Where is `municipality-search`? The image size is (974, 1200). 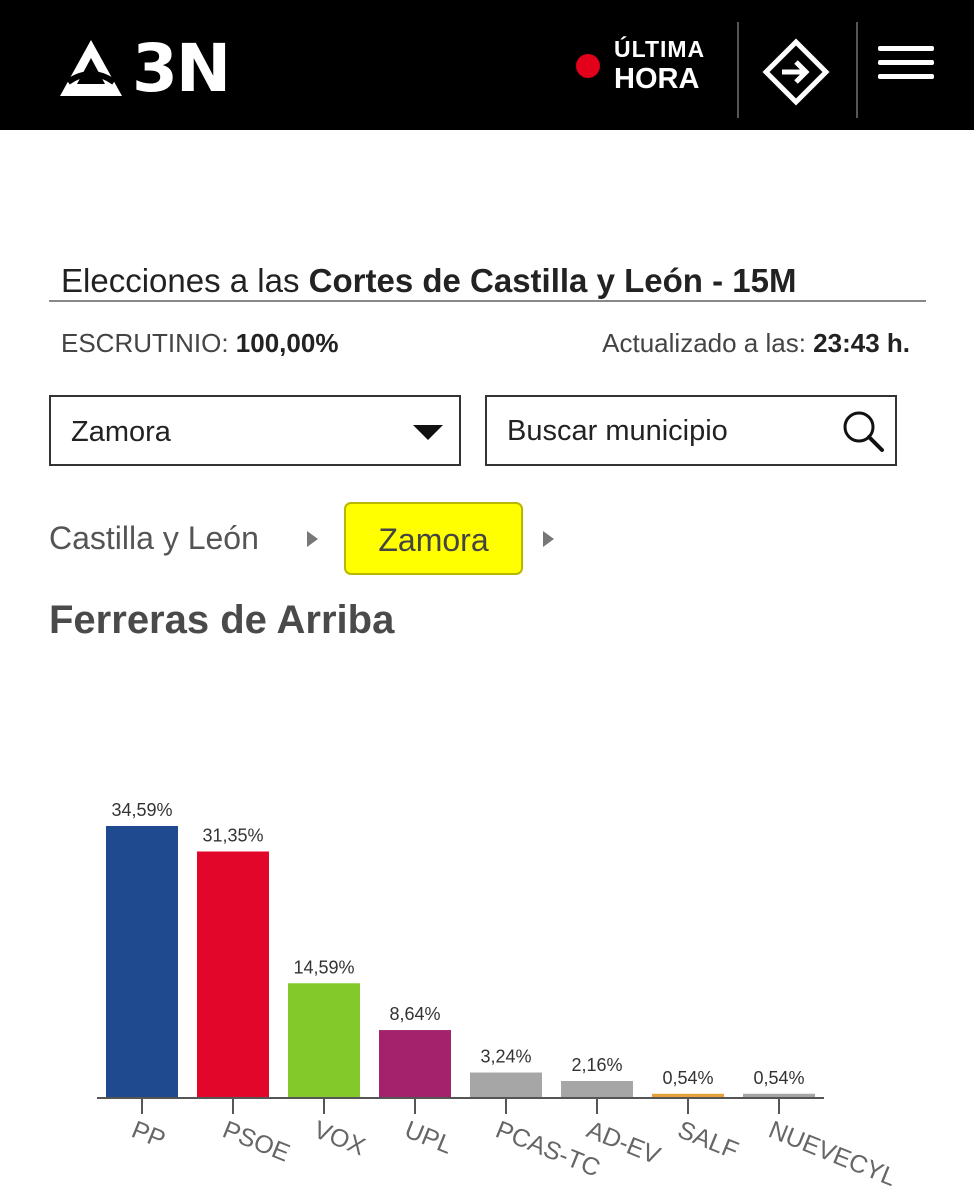
municipality-search is located at coordinates (691, 430).